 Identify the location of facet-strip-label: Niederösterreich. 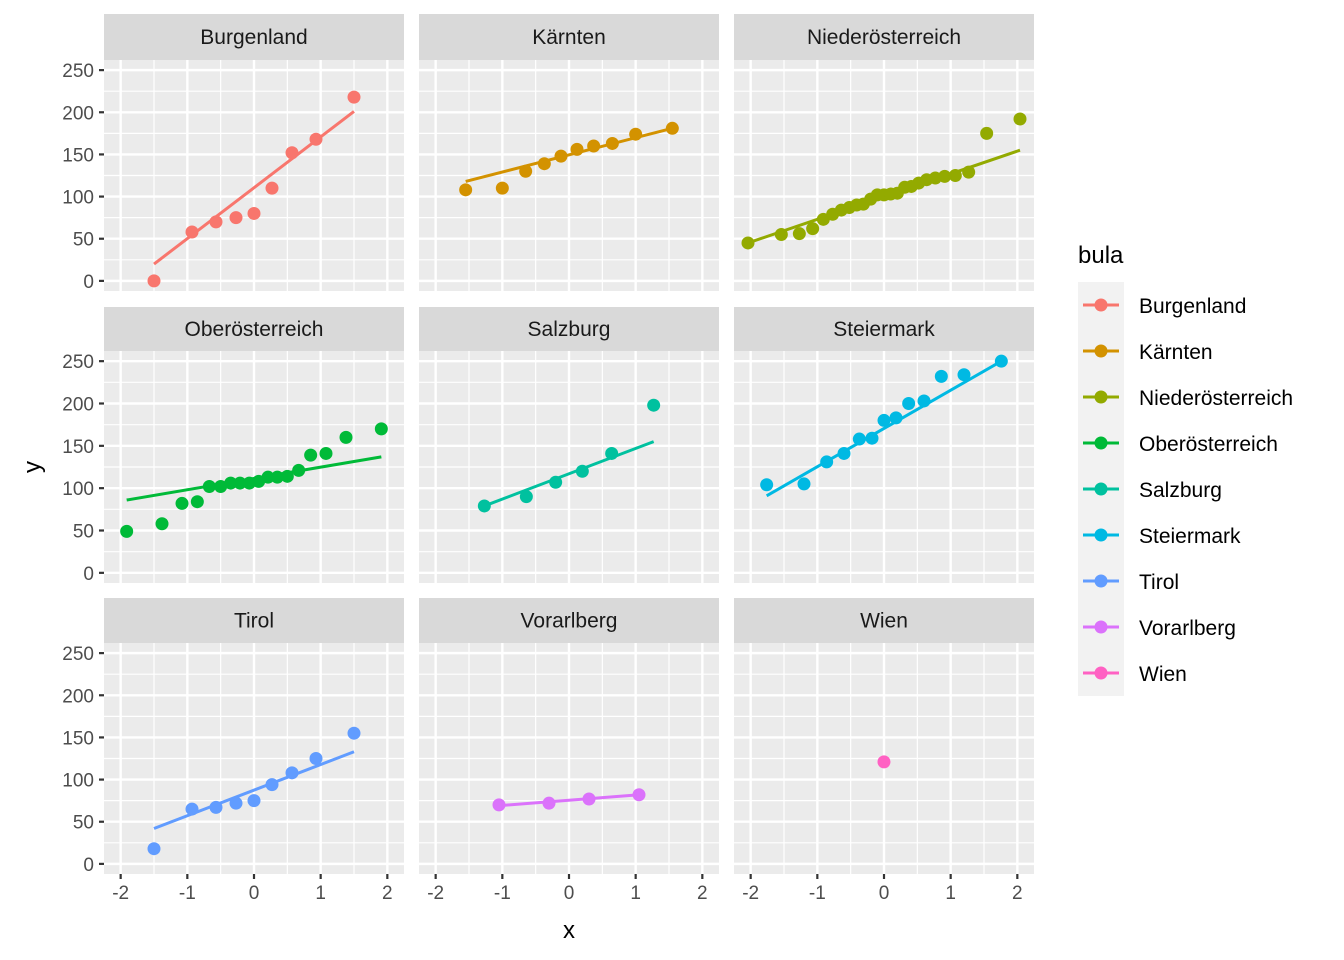
(884, 37).